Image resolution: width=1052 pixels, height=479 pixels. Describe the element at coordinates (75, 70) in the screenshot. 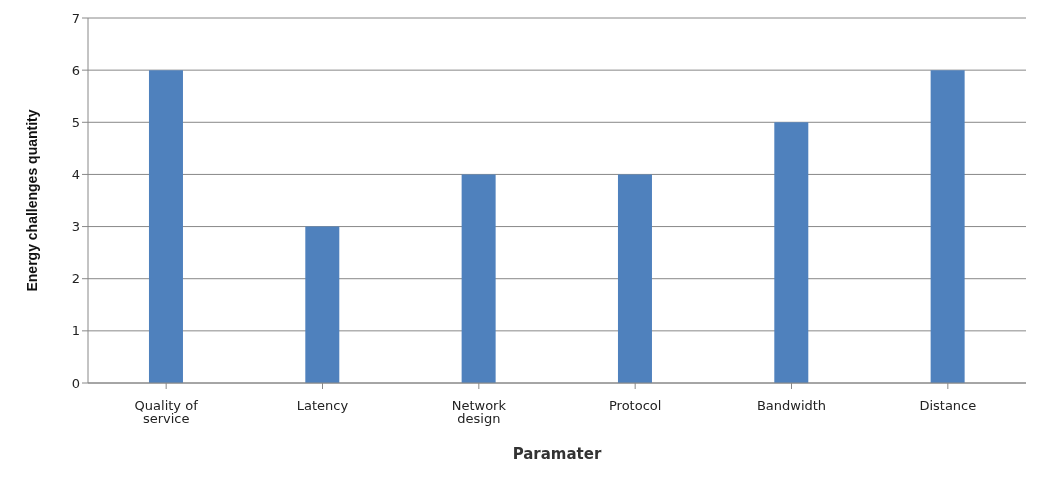

I see `y-tick-label: 6` at that location.